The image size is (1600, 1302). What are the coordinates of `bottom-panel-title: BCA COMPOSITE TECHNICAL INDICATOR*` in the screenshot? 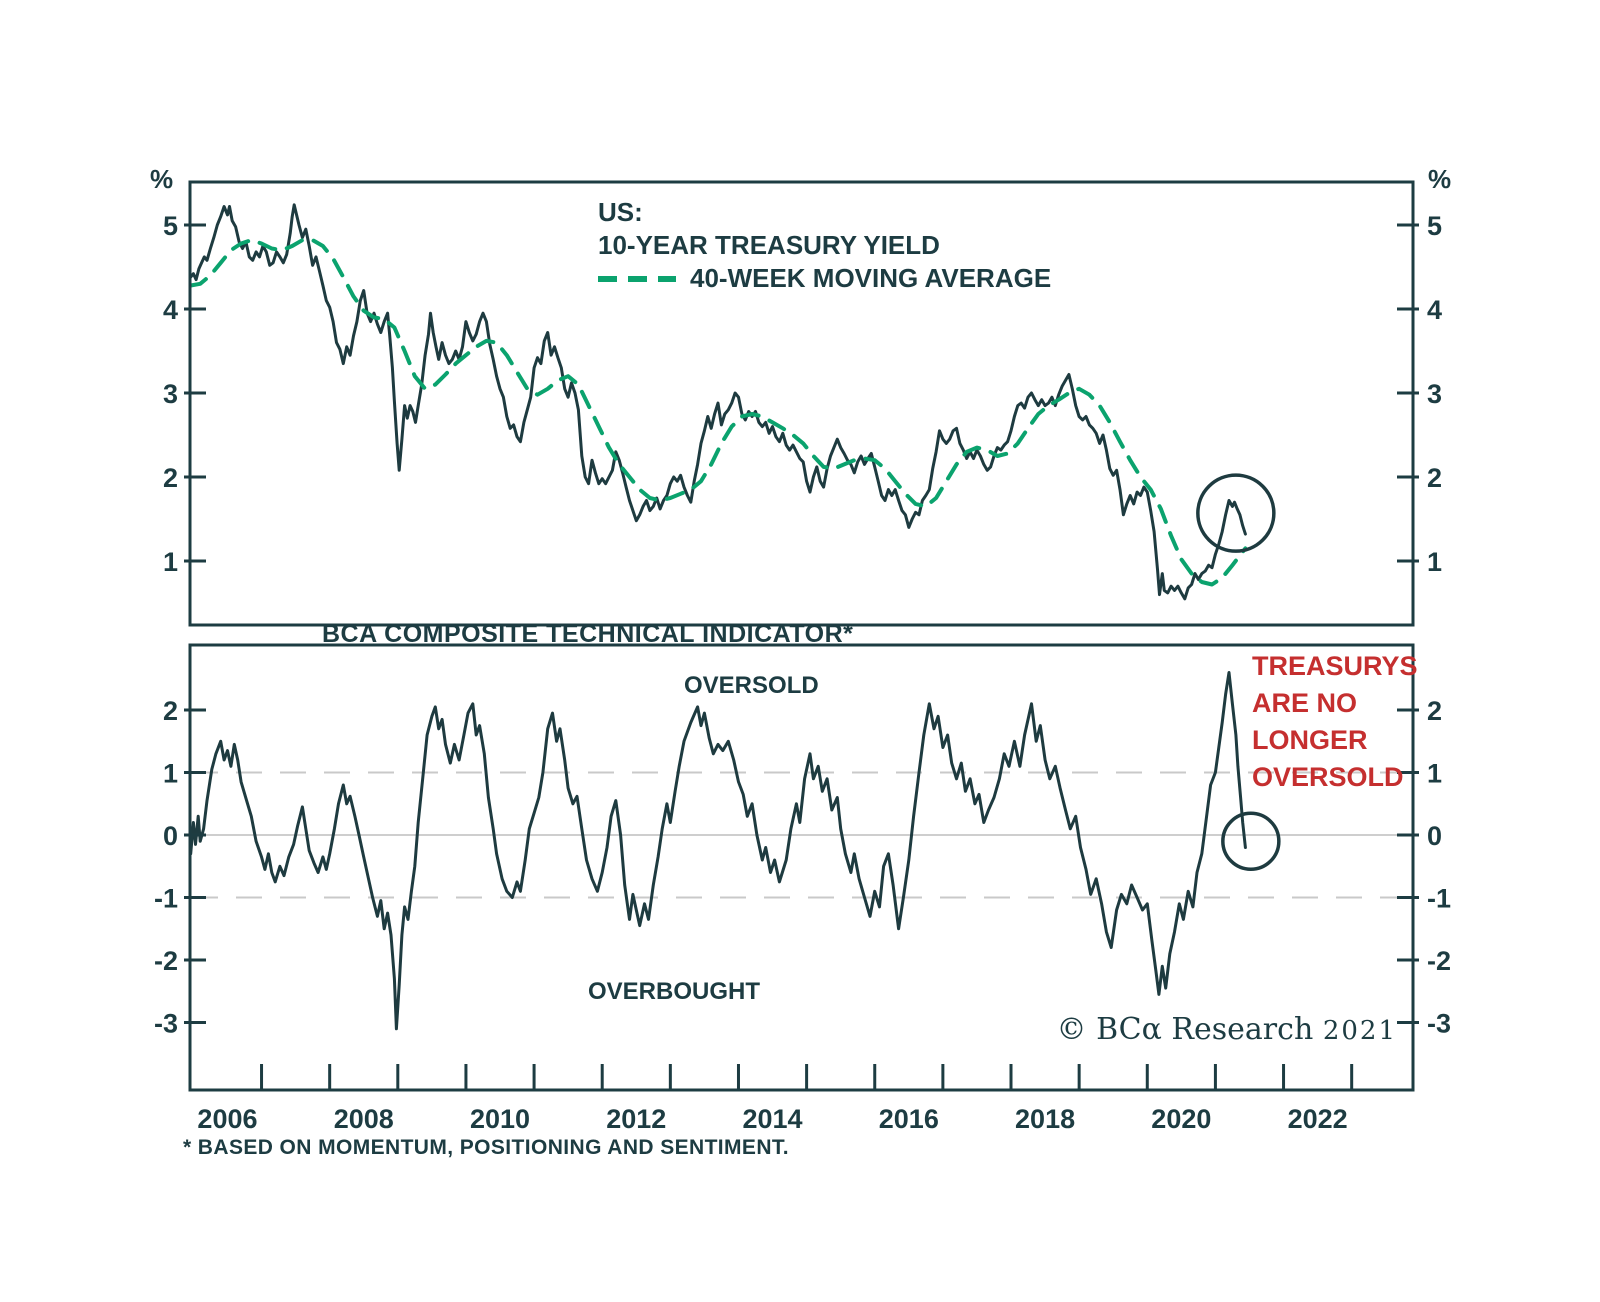 It's located at (588, 634).